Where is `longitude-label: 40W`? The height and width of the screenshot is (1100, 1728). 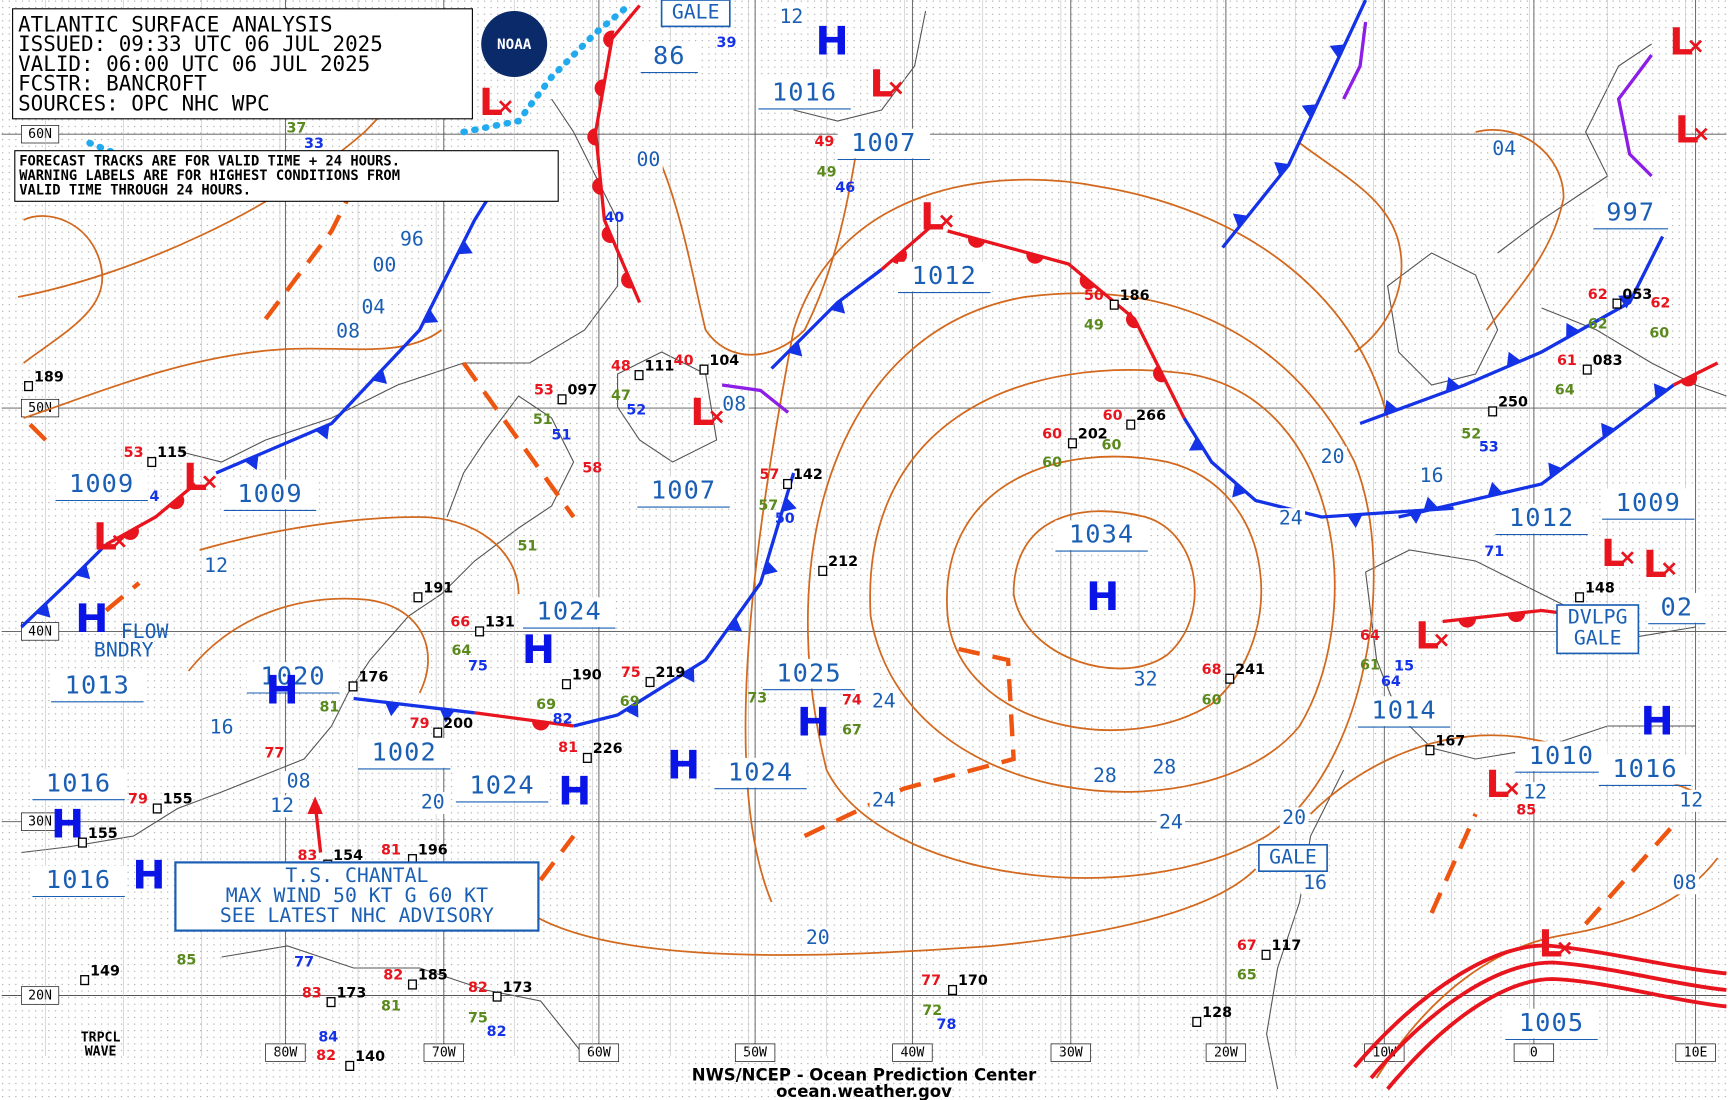 longitude-label: 40W is located at coordinates (912, 1053).